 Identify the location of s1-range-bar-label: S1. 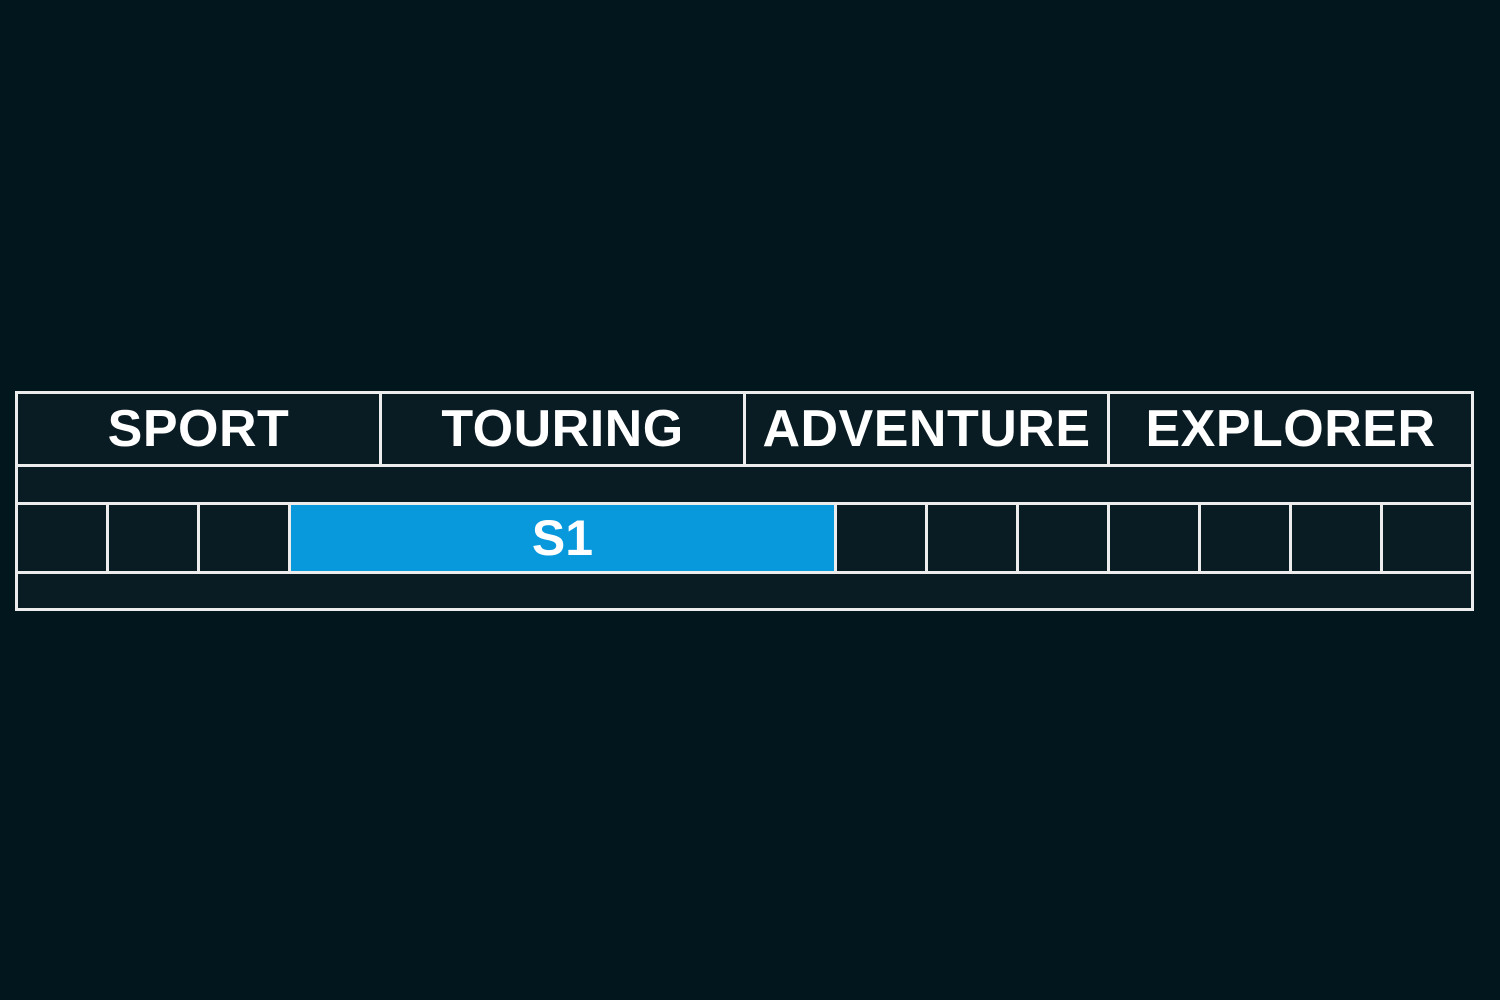
(562, 538).